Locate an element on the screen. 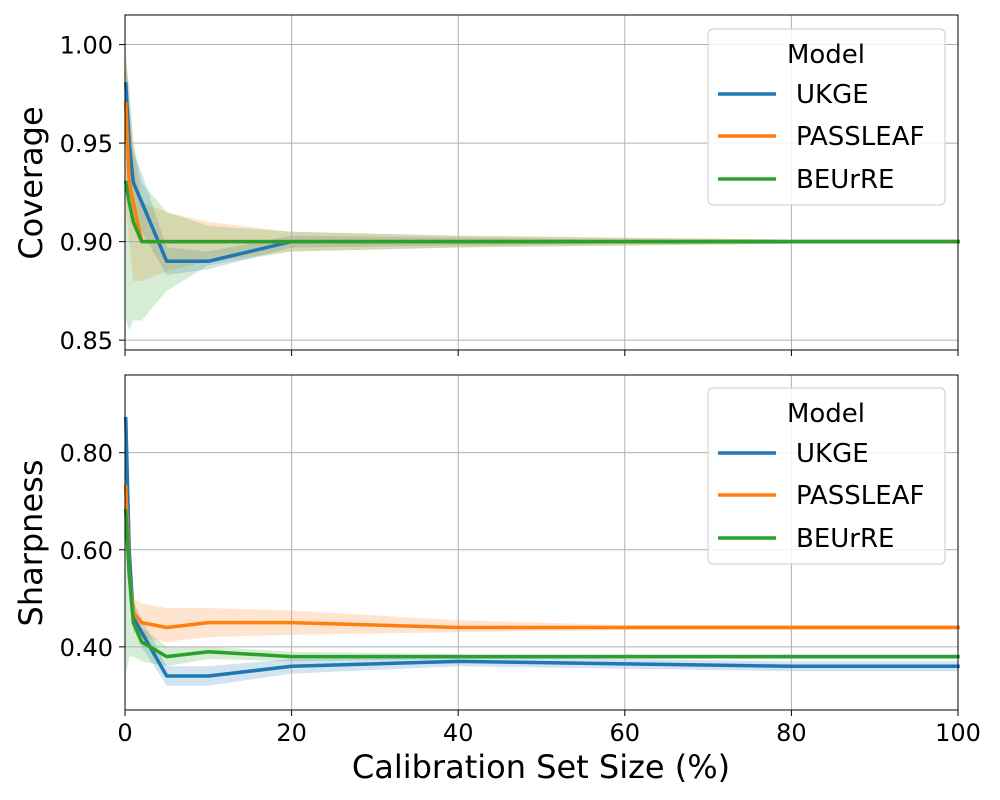 The height and width of the screenshot is (800, 1000). y-tick-label: 0.90 is located at coordinates (86, 243).